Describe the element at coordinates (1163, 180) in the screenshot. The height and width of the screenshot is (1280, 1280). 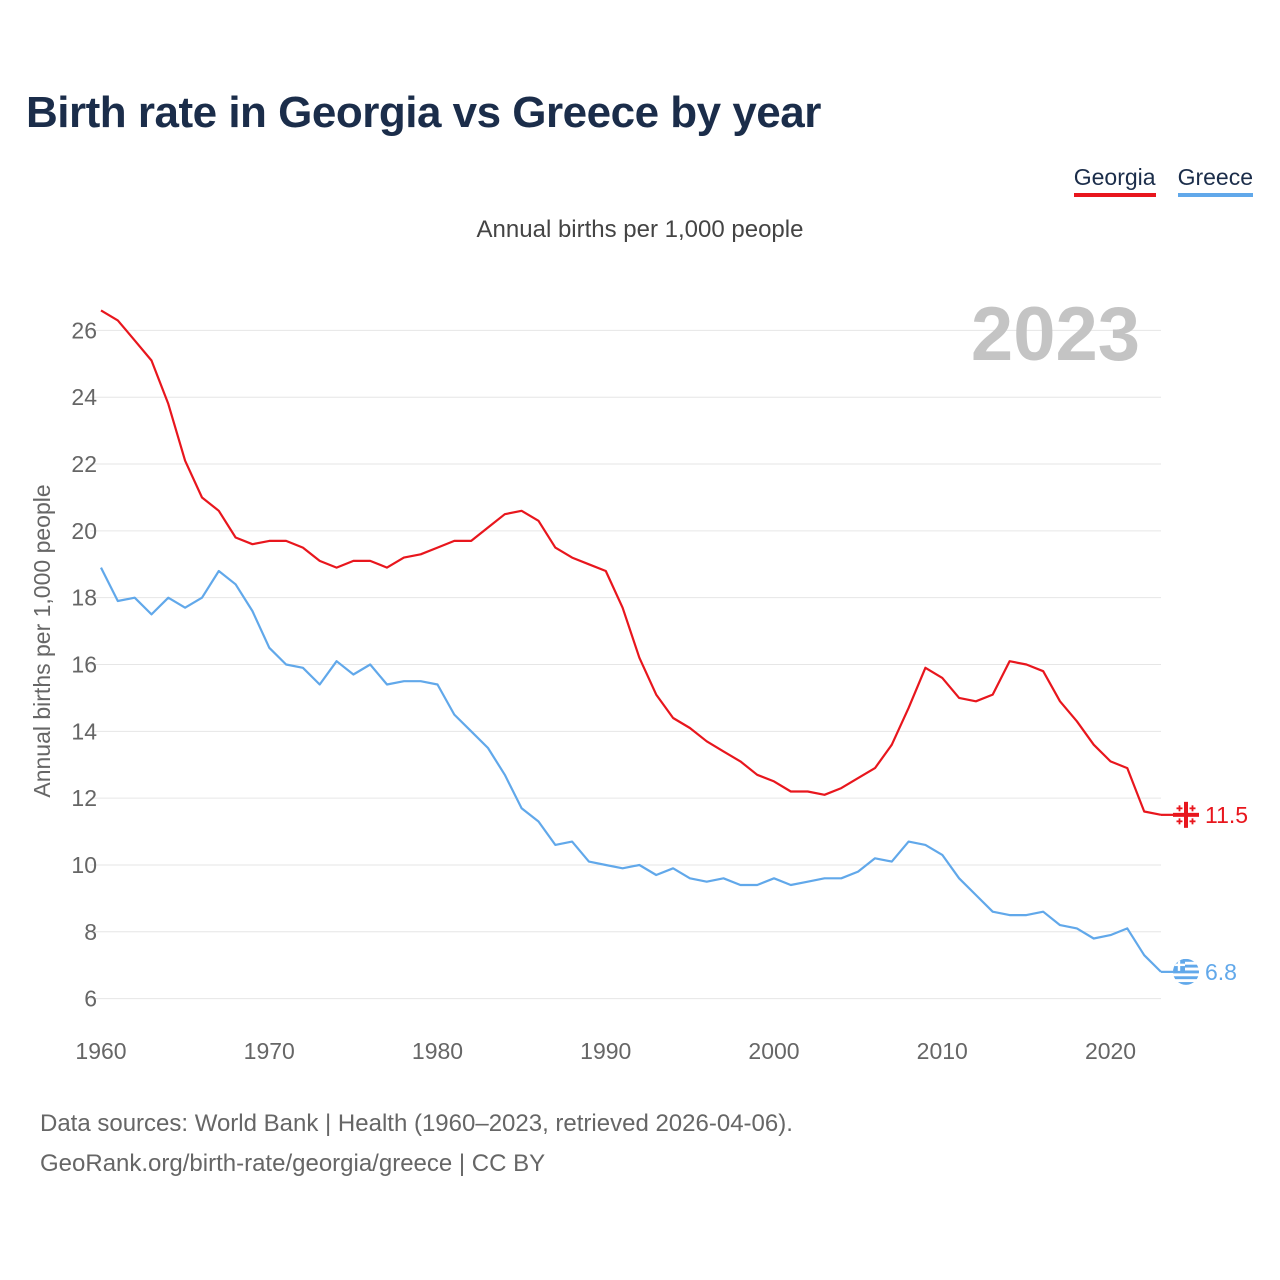
I see `legend: Georgia Greece` at that location.